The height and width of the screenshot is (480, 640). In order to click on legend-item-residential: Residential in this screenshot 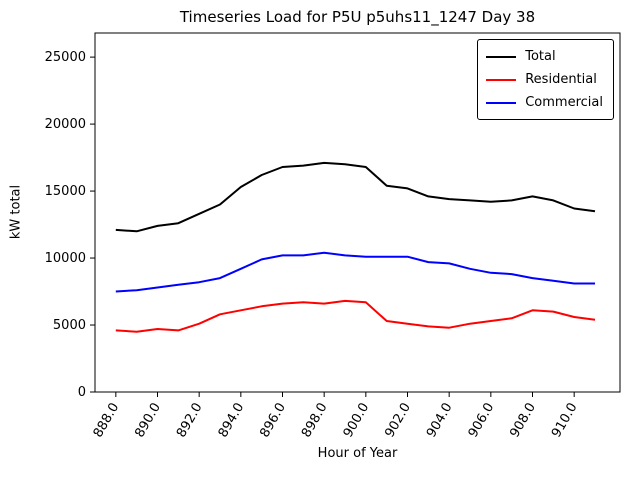, I will do `click(544, 79)`.